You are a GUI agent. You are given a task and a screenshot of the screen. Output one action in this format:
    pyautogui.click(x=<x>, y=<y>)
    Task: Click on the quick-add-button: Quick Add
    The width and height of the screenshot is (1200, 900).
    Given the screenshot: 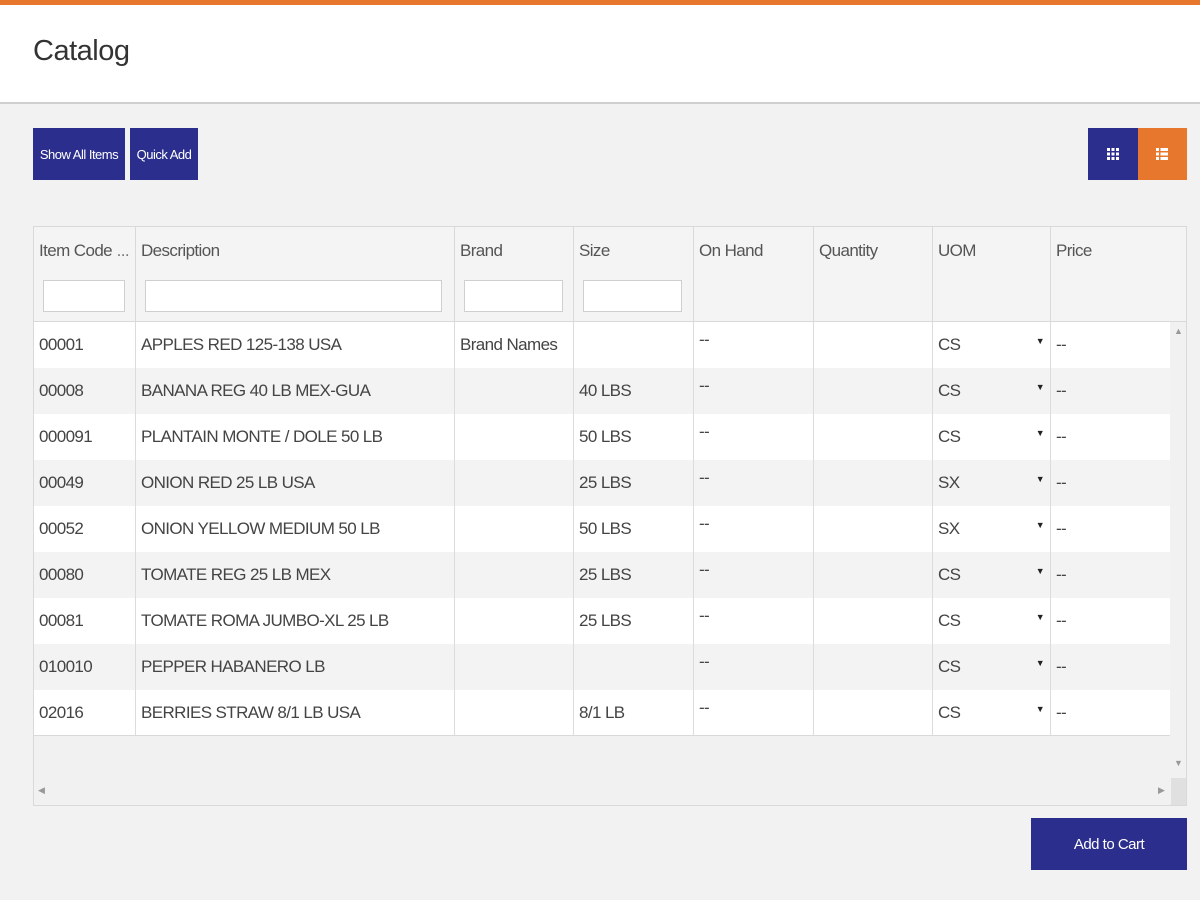 What is the action you would take?
    pyautogui.click(x=164, y=154)
    